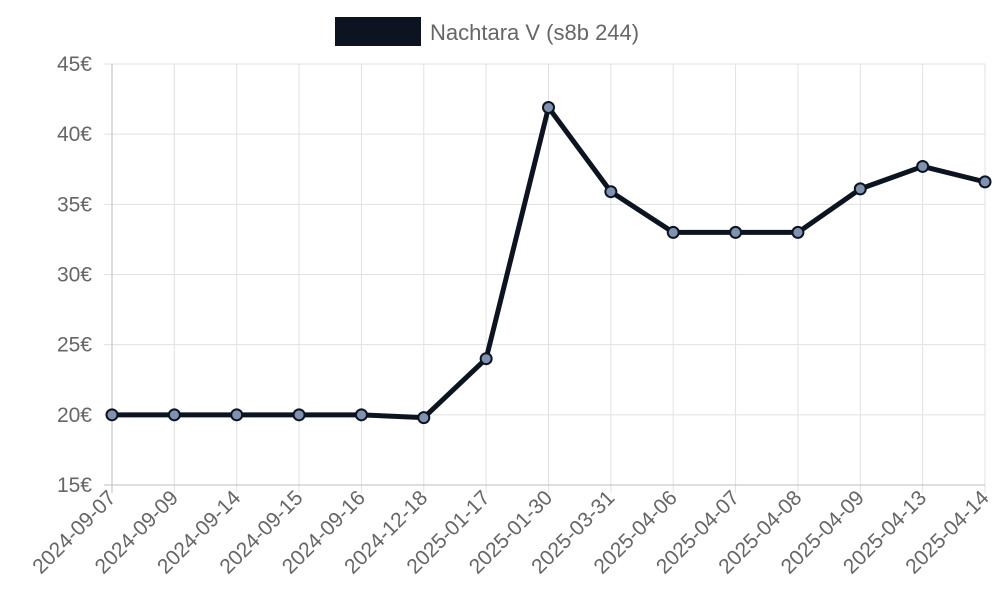 This screenshot has width=1000, height=600. Describe the element at coordinates (74, 485) in the screenshot. I see `y-tick-label: 15€` at that location.